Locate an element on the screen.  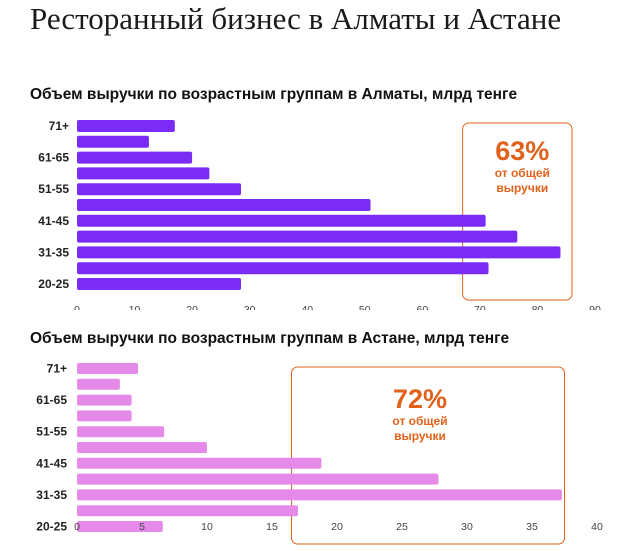
almaty-highlight-percent: 63% is located at coordinates (522, 151).